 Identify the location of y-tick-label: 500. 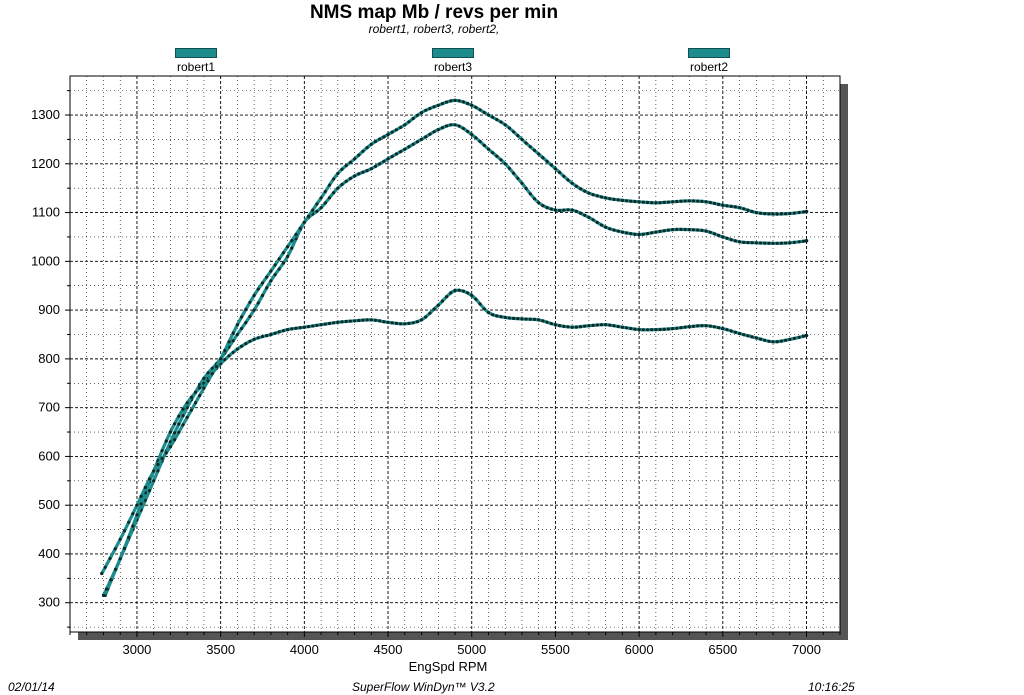
(49, 504).